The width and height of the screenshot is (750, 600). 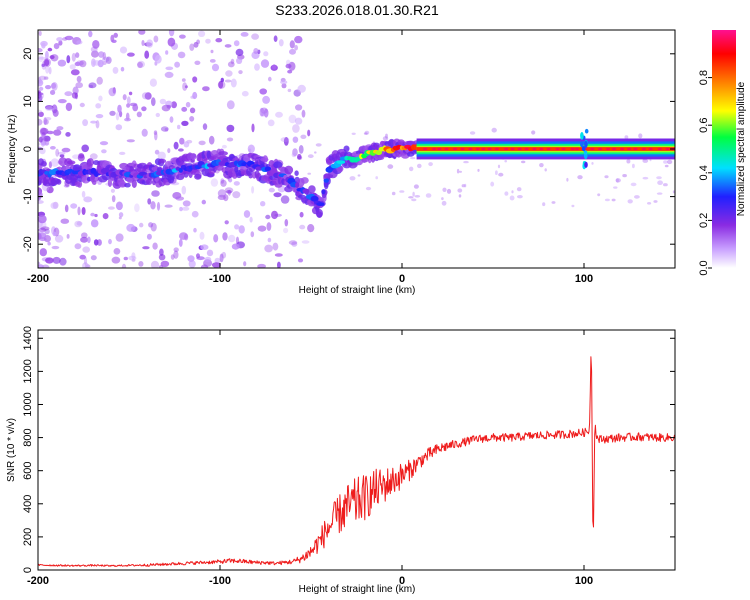 What do you see at coordinates (28, 149) in the screenshot?
I see `spectrogram-ytick-label: 0` at bounding box center [28, 149].